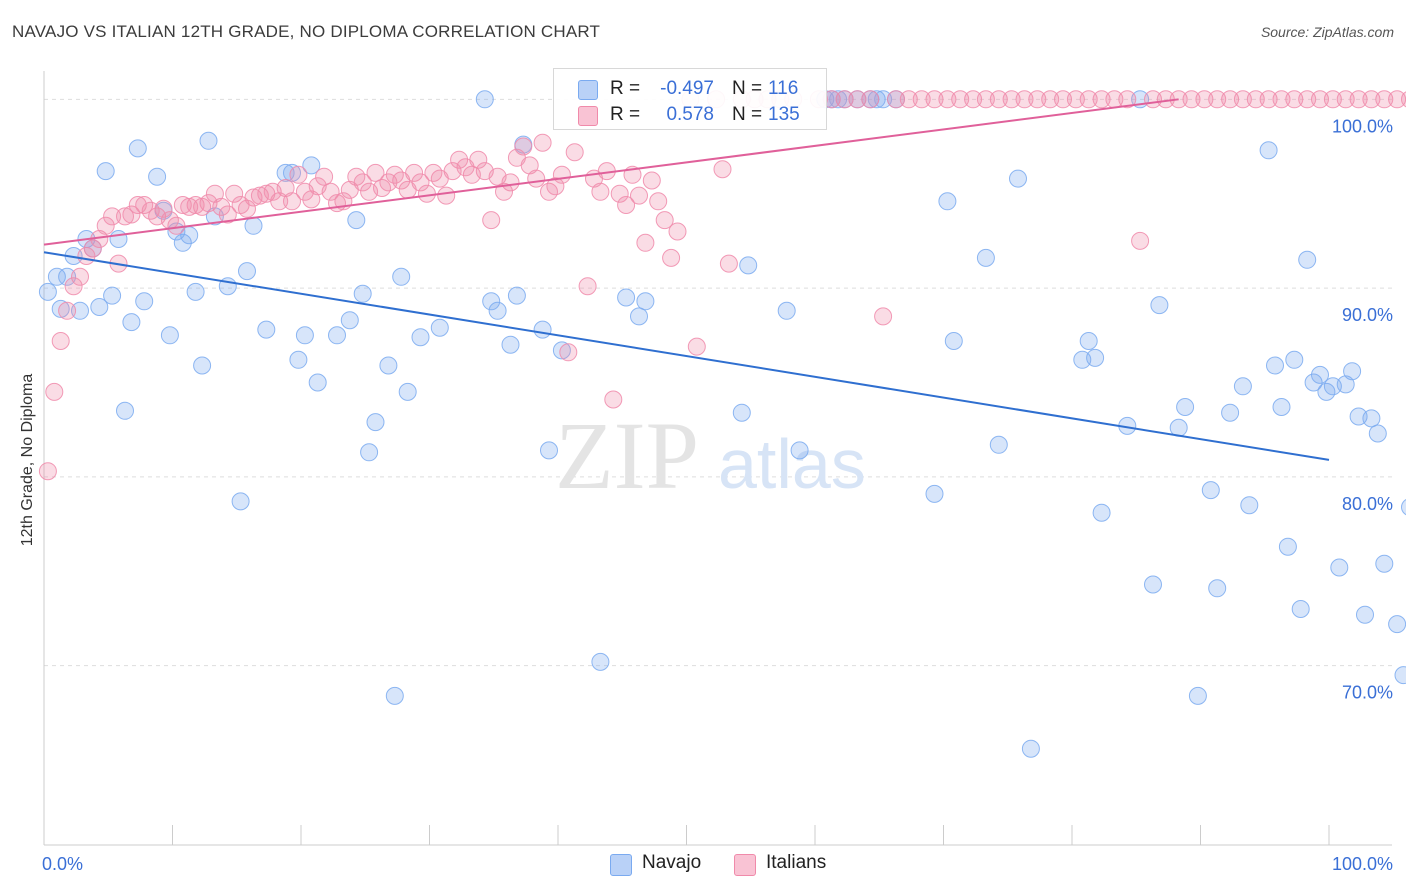 This screenshot has height=892, width=1406. What do you see at coordinates (747, 88) in the screenshot?
I see `legend-n-label: N =` at bounding box center [747, 88].